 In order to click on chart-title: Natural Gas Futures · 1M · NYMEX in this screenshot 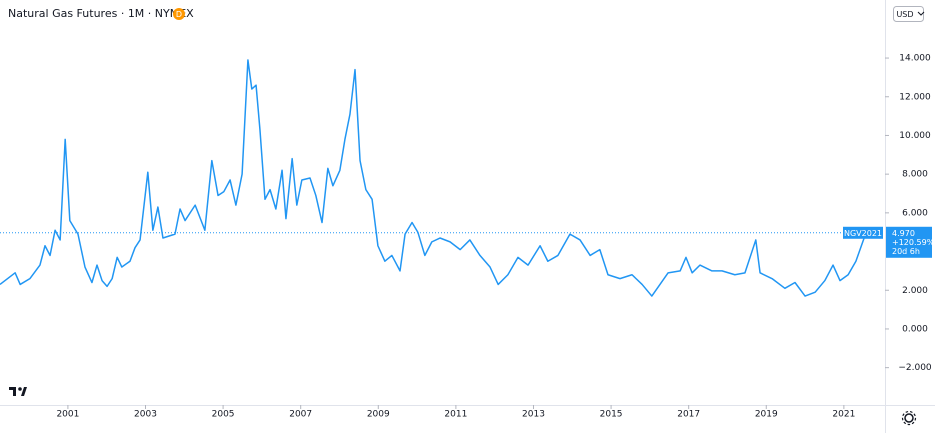, I will do `click(101, 13)`.